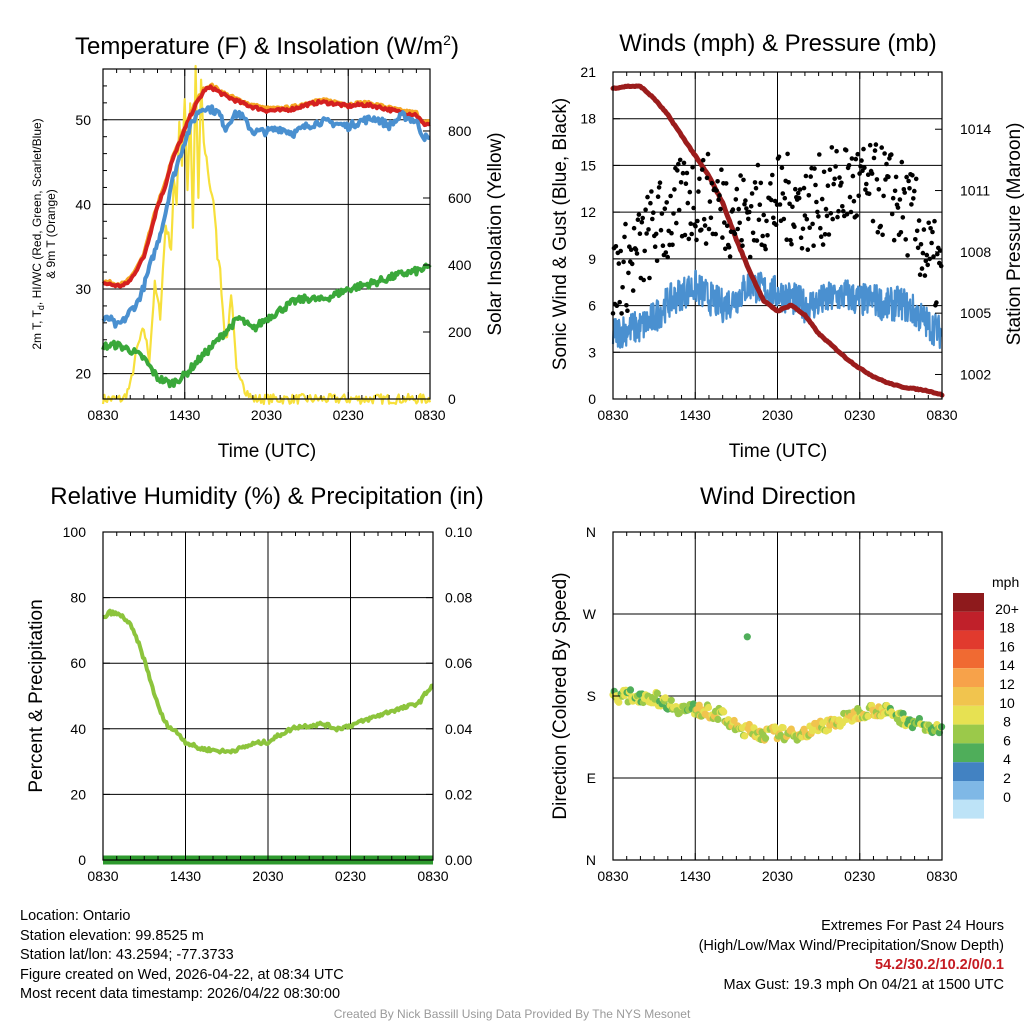 This screenshot has width=1024, height=1024. What do you see at coordinates (1005, 582) in the screenshot?
I see `speed-legend-title: mph` at bounding box center [1005, 582].